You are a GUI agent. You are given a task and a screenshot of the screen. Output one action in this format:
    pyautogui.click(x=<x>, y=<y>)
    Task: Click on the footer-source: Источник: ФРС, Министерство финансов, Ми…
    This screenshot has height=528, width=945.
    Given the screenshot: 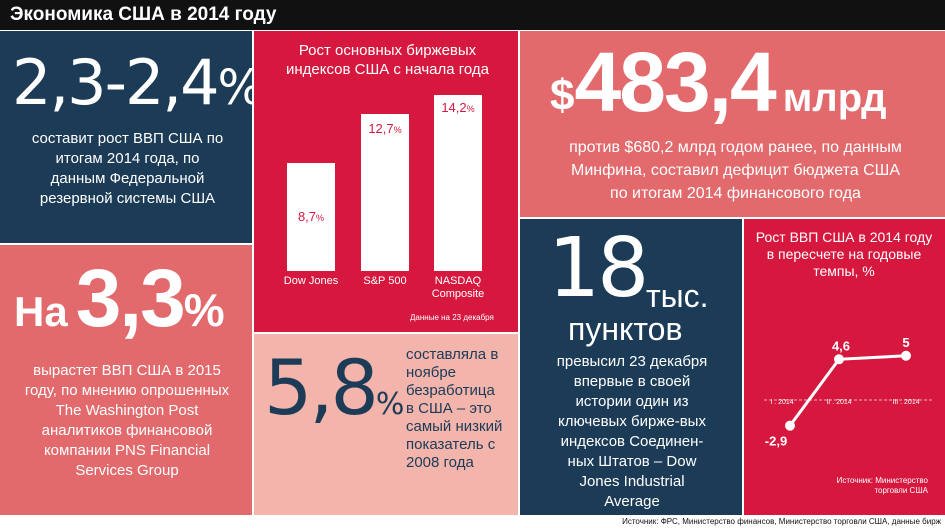 What is the action you would take?
    pyautogui.click(x=781, y=521)
    